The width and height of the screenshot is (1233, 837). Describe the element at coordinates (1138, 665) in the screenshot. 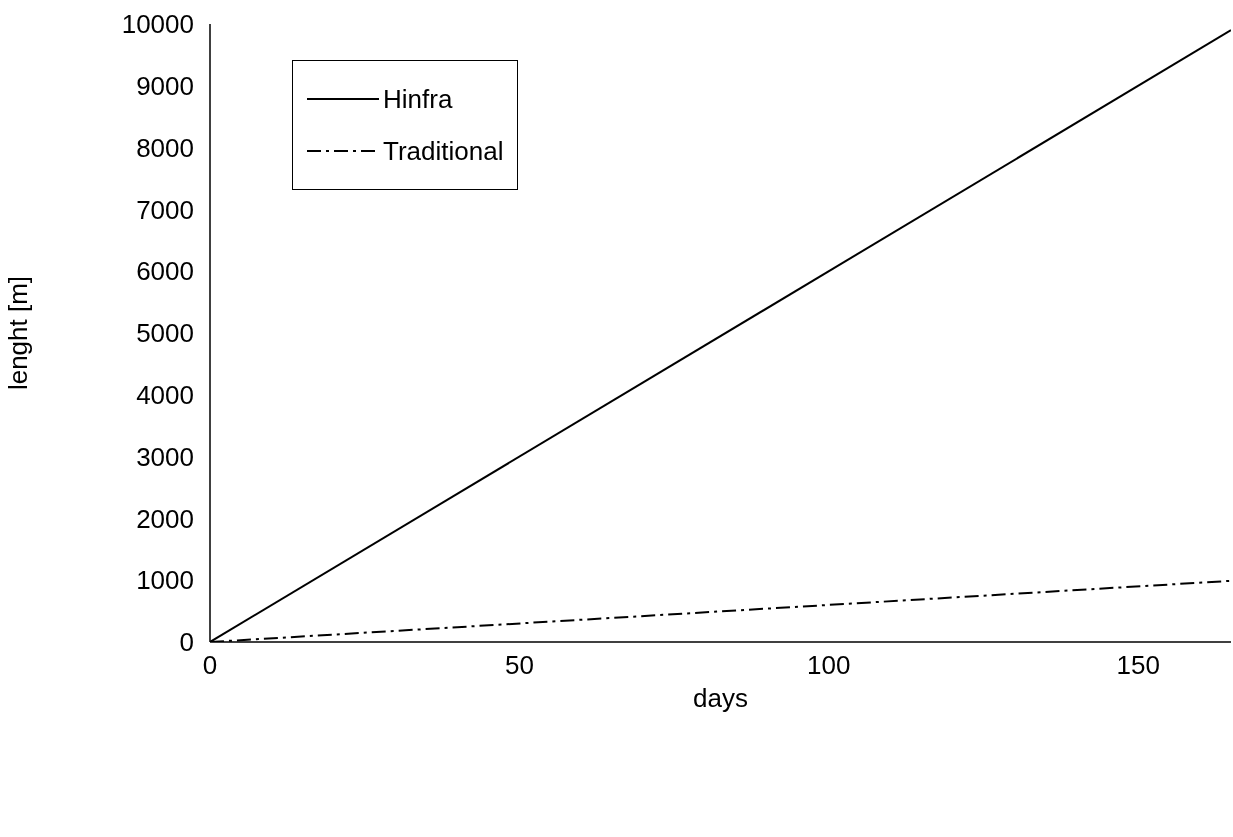

I see `x-tick-label: 150` at that location.